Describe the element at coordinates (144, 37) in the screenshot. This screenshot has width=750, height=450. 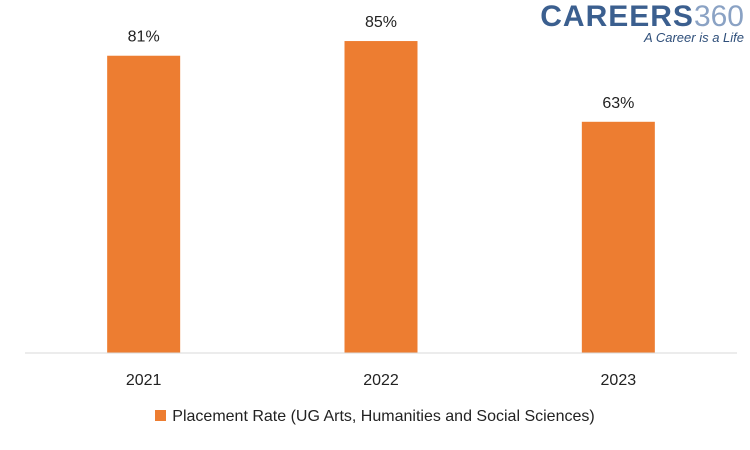
I see `data-label-2021: 81%` at that location.